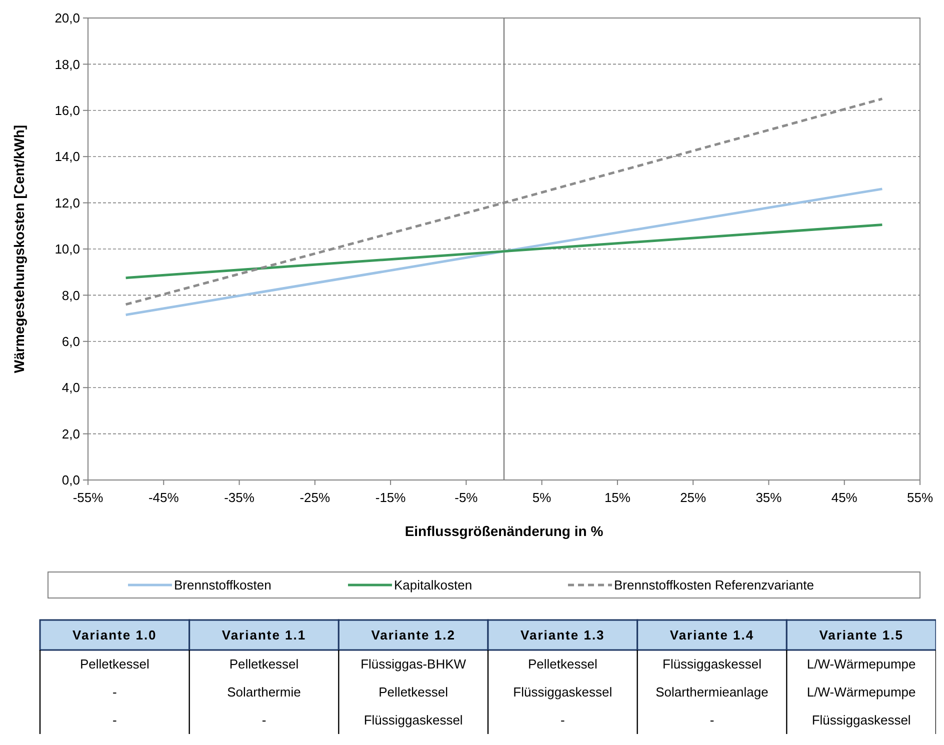  I want to click on y-tick-label: 0,0, so click(71, 480).